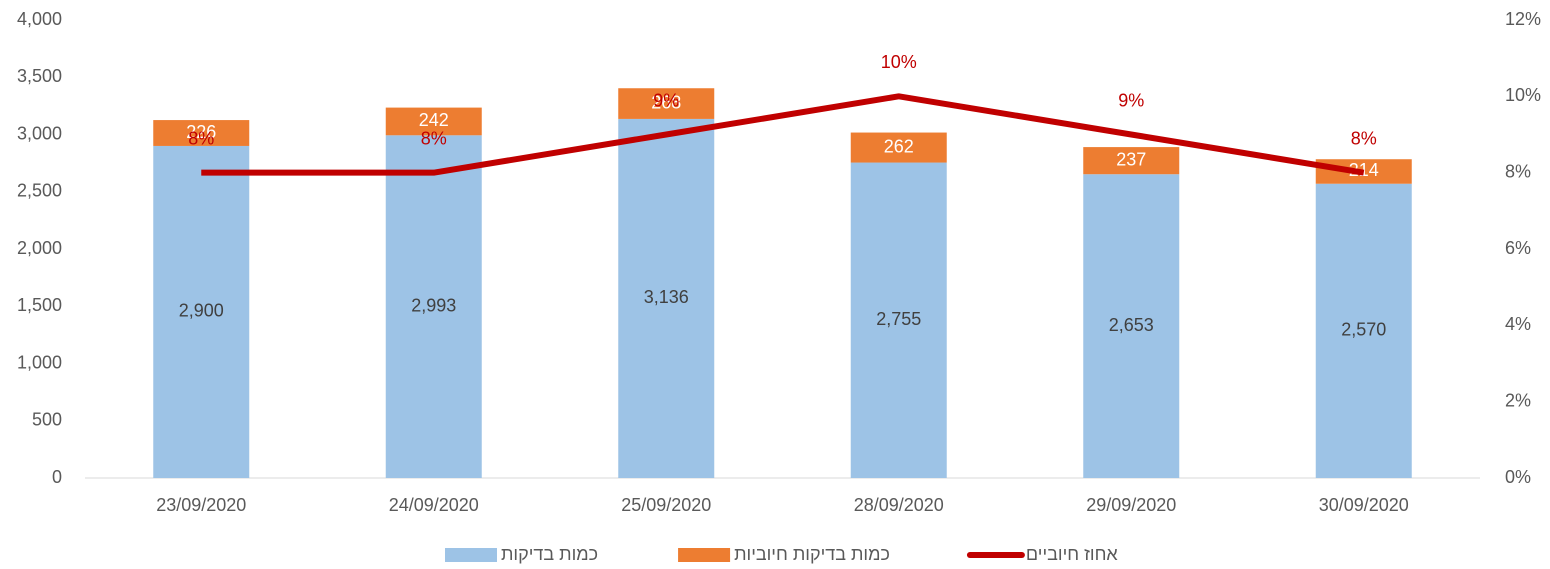  I want to click on data-label: 2,900, so click(201, 311).